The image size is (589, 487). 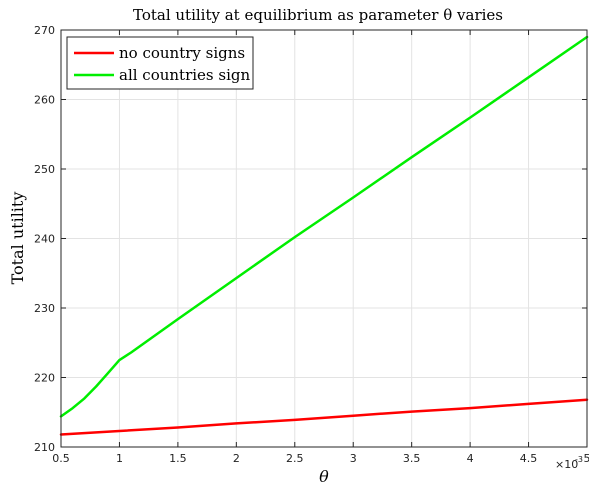 What do you see at coordinates (324, 417) in the screenshot?
I see `series-line-no-country-signs` at bounding box center [324, 417].